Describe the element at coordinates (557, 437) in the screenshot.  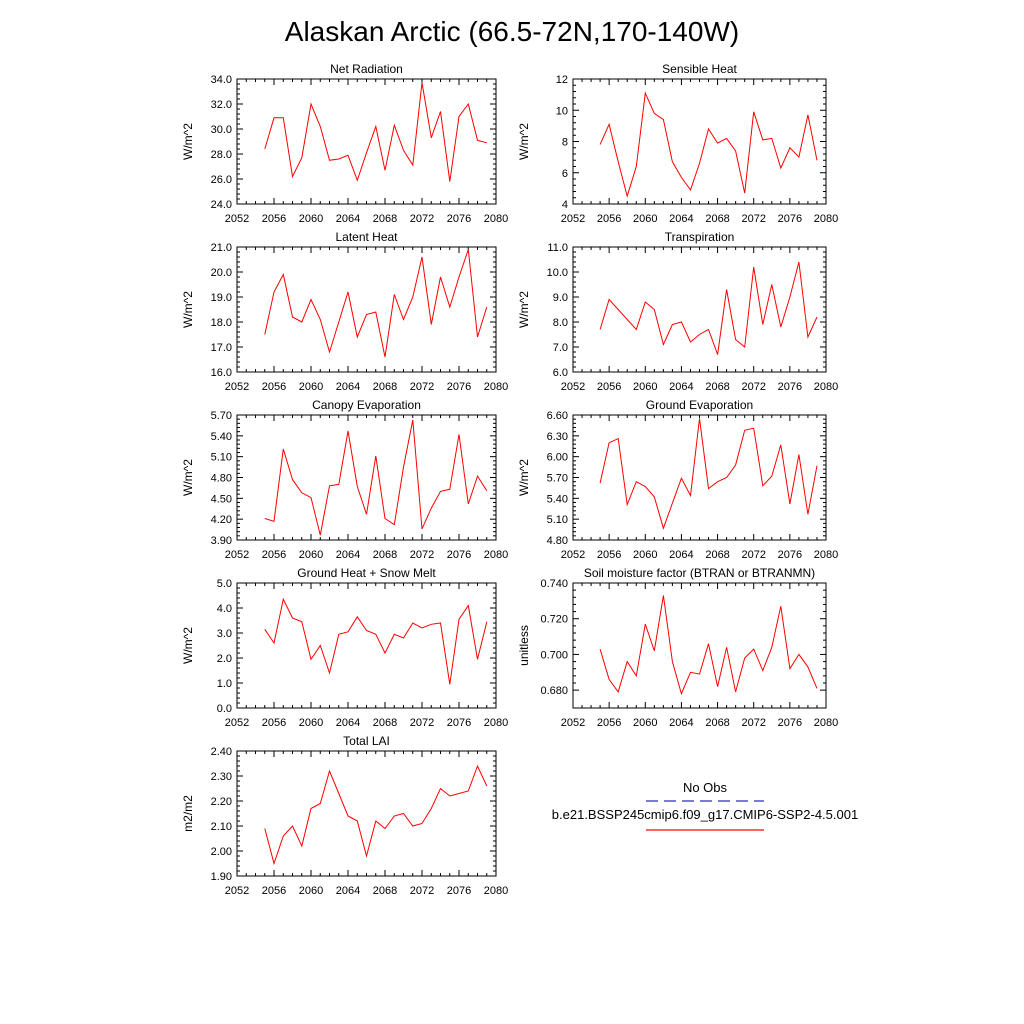
I see `y-tick-label: 6.30` at that location.